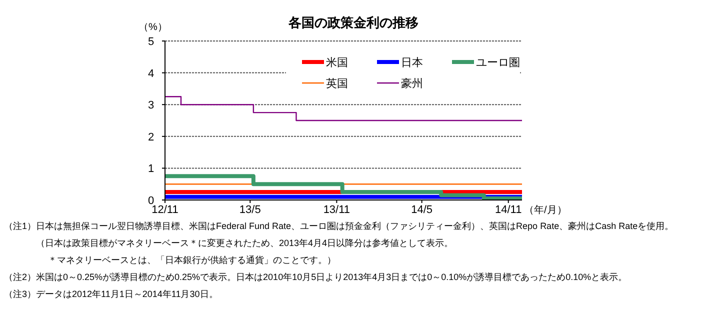 The height and width of the screenshot is (324, 706). What do you see at coordinates (245, 243) in the screenshot?
I see `text: （日本は政策目標がマネタリーベース＊に変更されたため、2013年4月4日以降分は参考値として表示。` at bounding box center [245, 243].